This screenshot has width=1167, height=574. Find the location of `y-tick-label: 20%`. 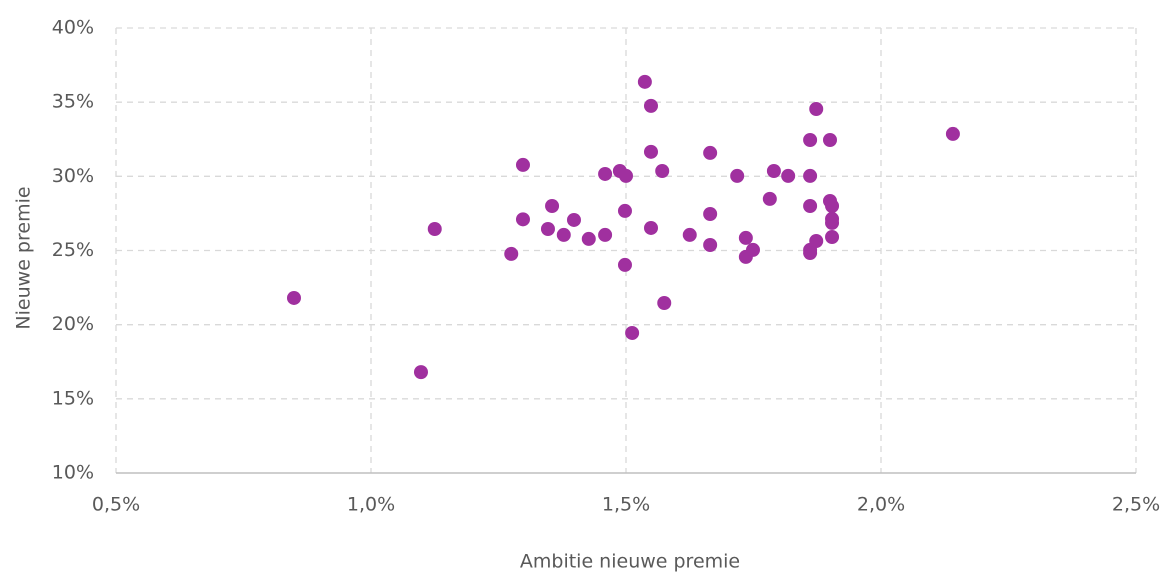

y-tick-label: 20% is located at coordinates (73, 324).